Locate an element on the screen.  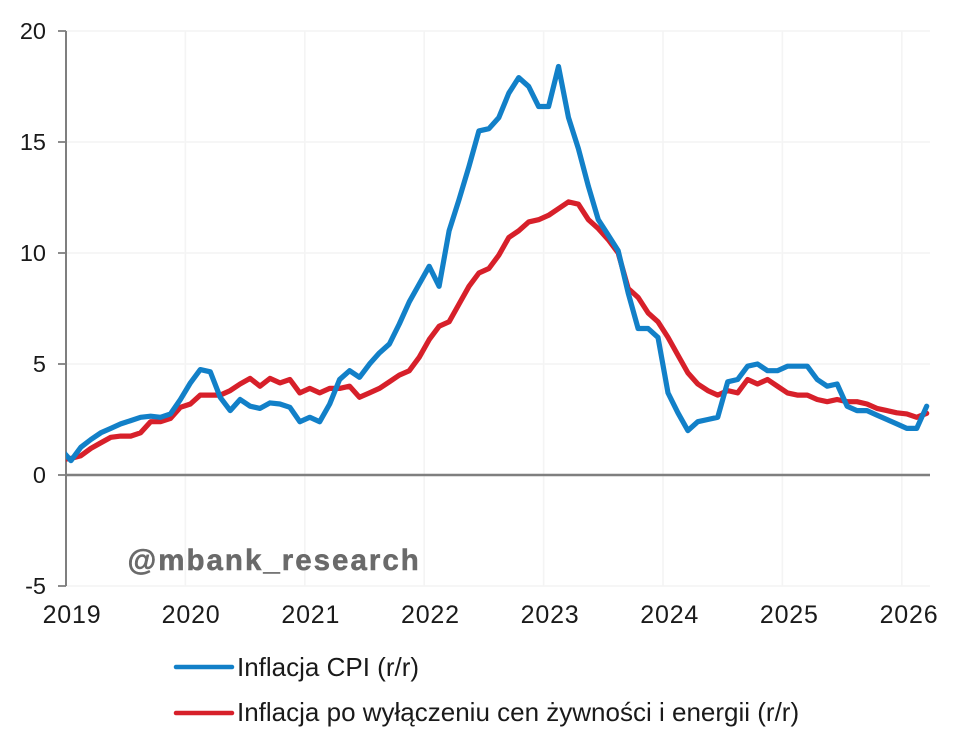
svg-text: Inflacja CPI (r/r) is located at coordinates (328, 667).